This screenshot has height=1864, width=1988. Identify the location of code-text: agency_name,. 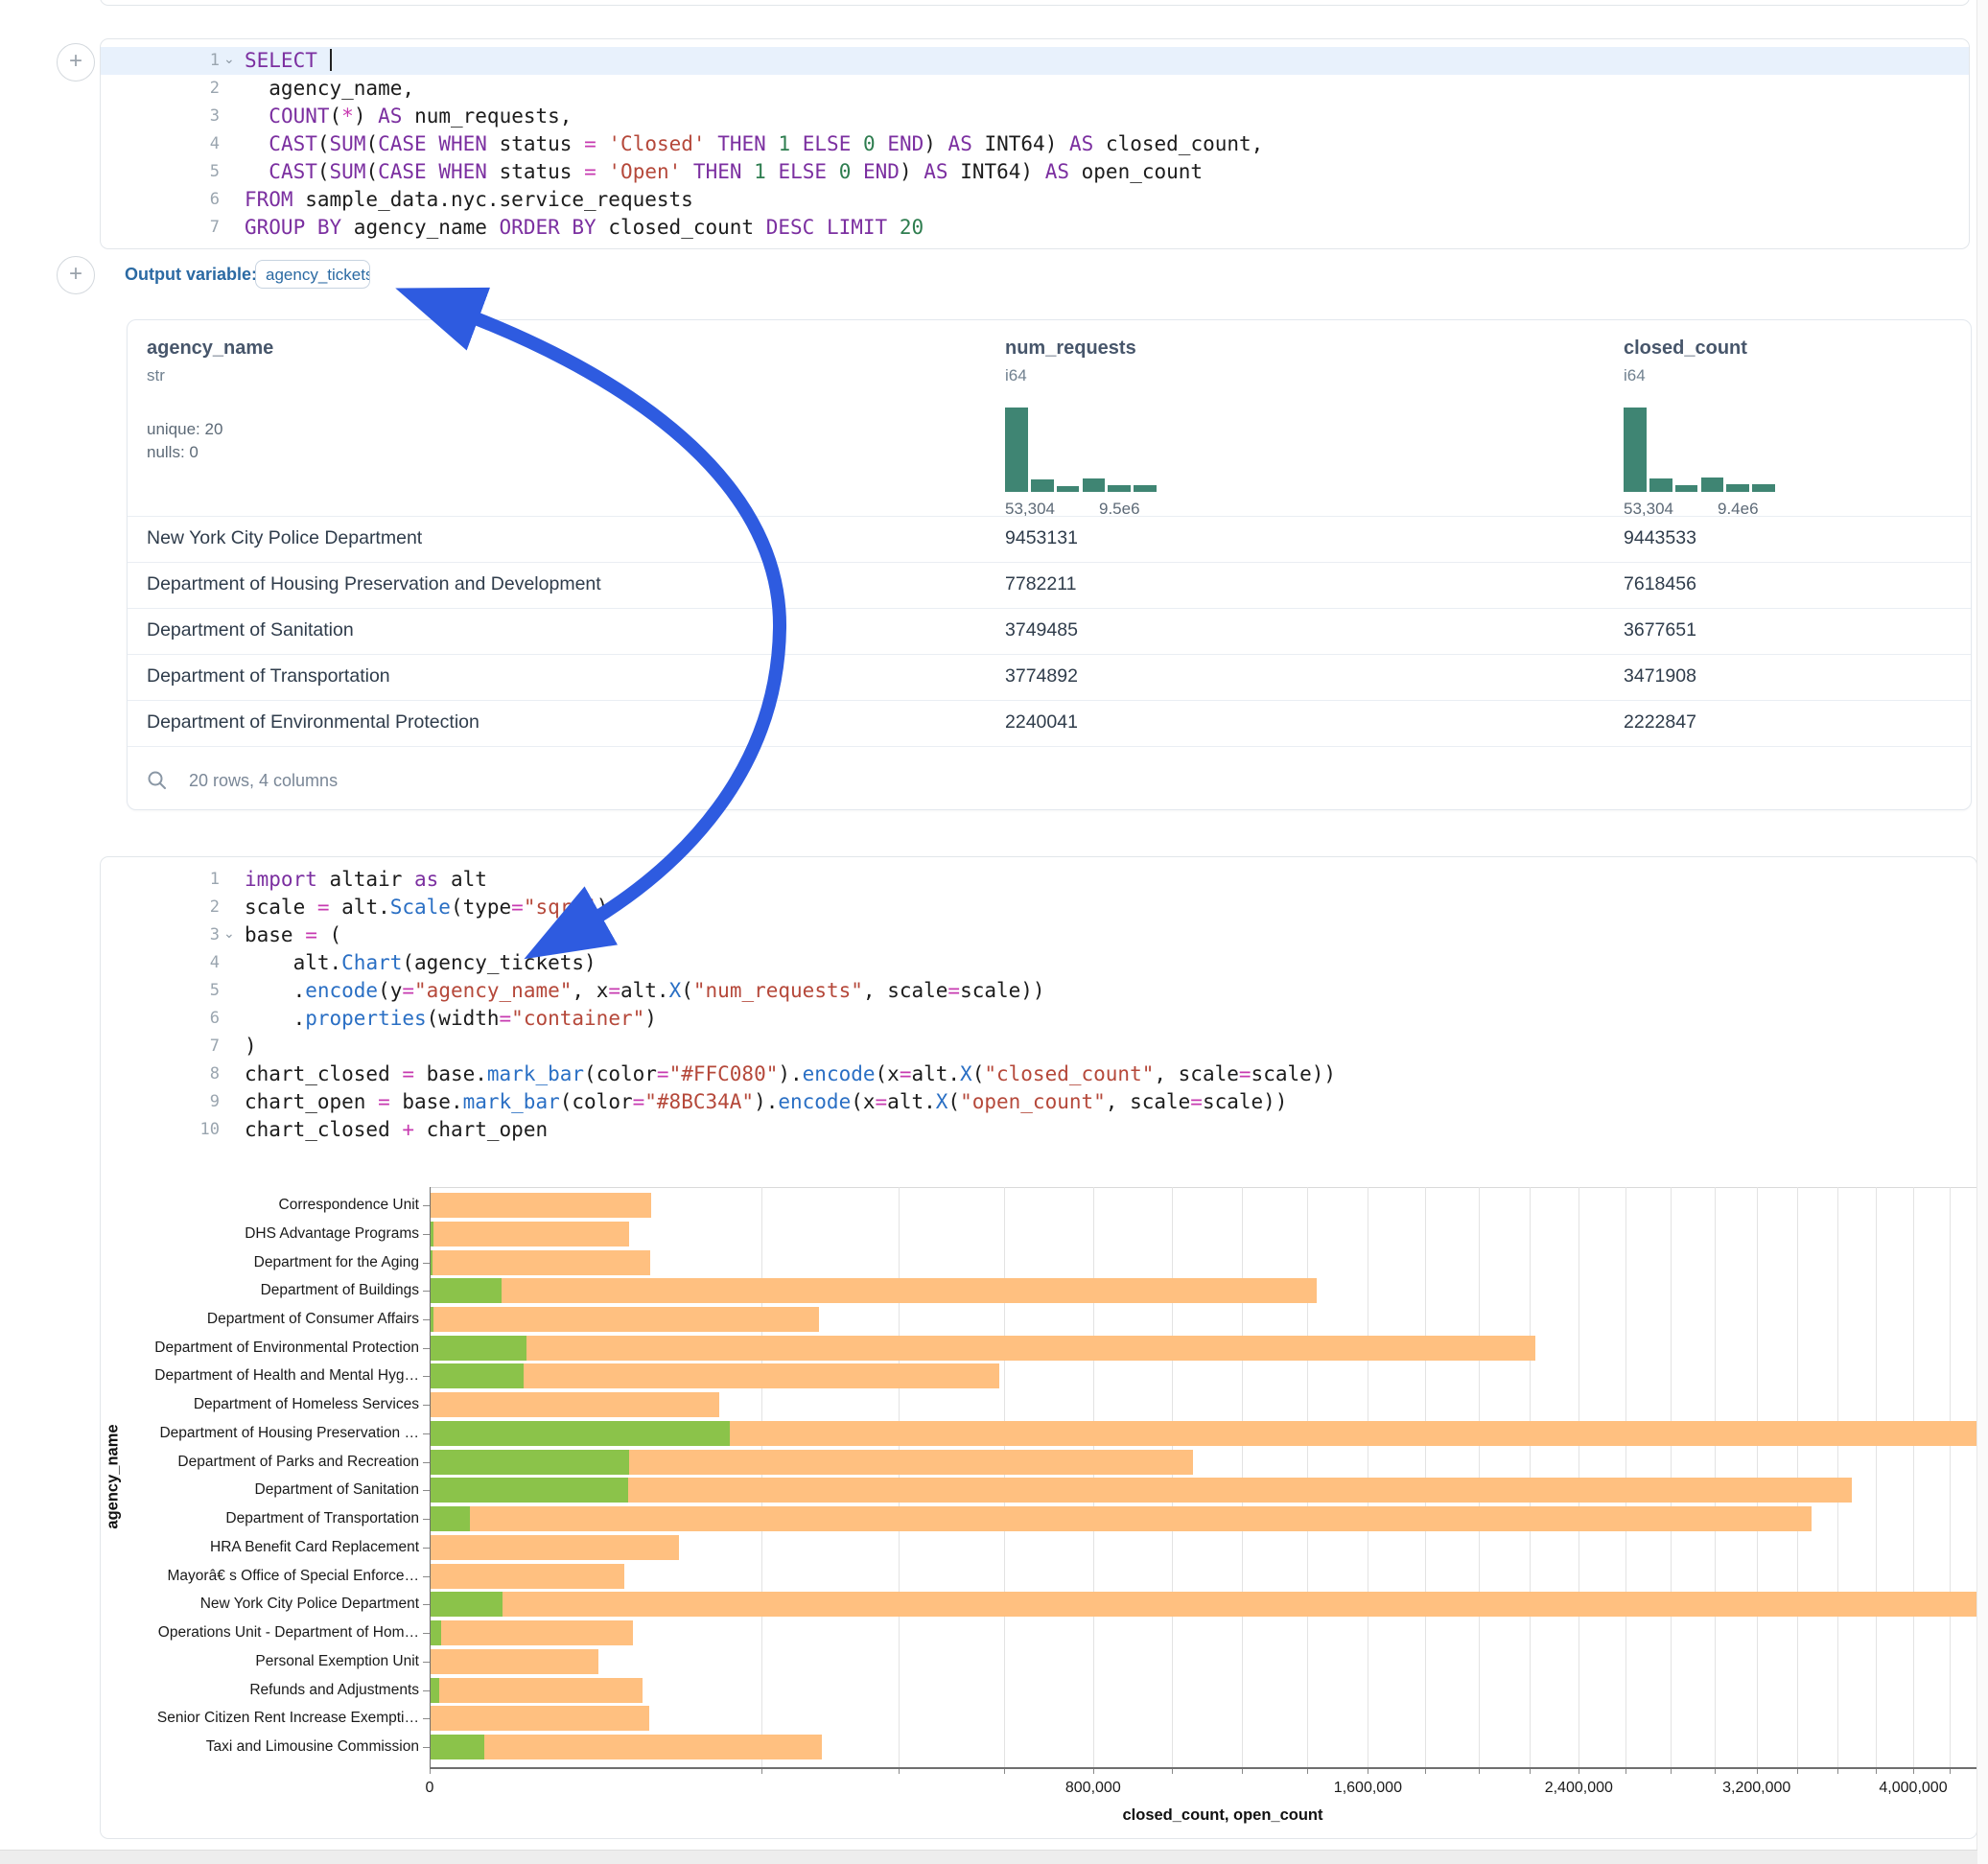
(330, 88).